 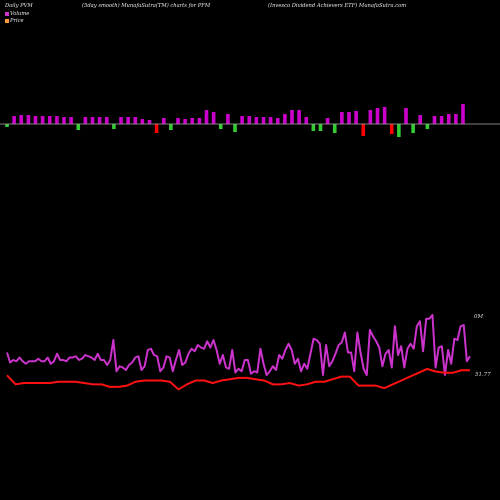 I want to click on legend-price-label: Price, so click(x=17, y=21).